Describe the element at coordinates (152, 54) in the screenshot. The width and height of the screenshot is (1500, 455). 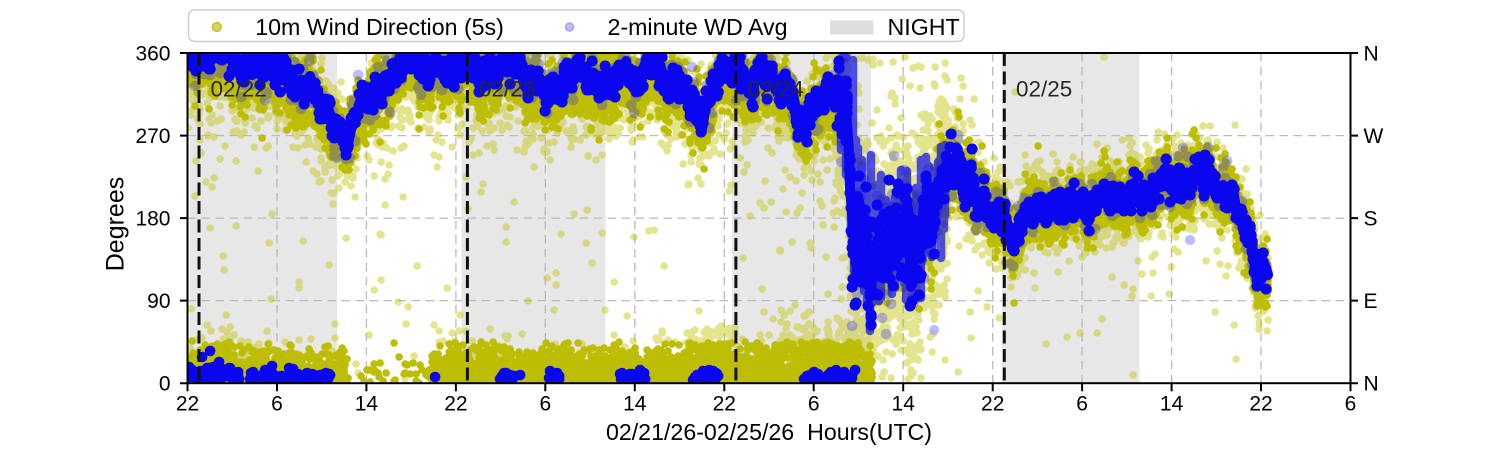
I see `svg-text: 360` at that location.